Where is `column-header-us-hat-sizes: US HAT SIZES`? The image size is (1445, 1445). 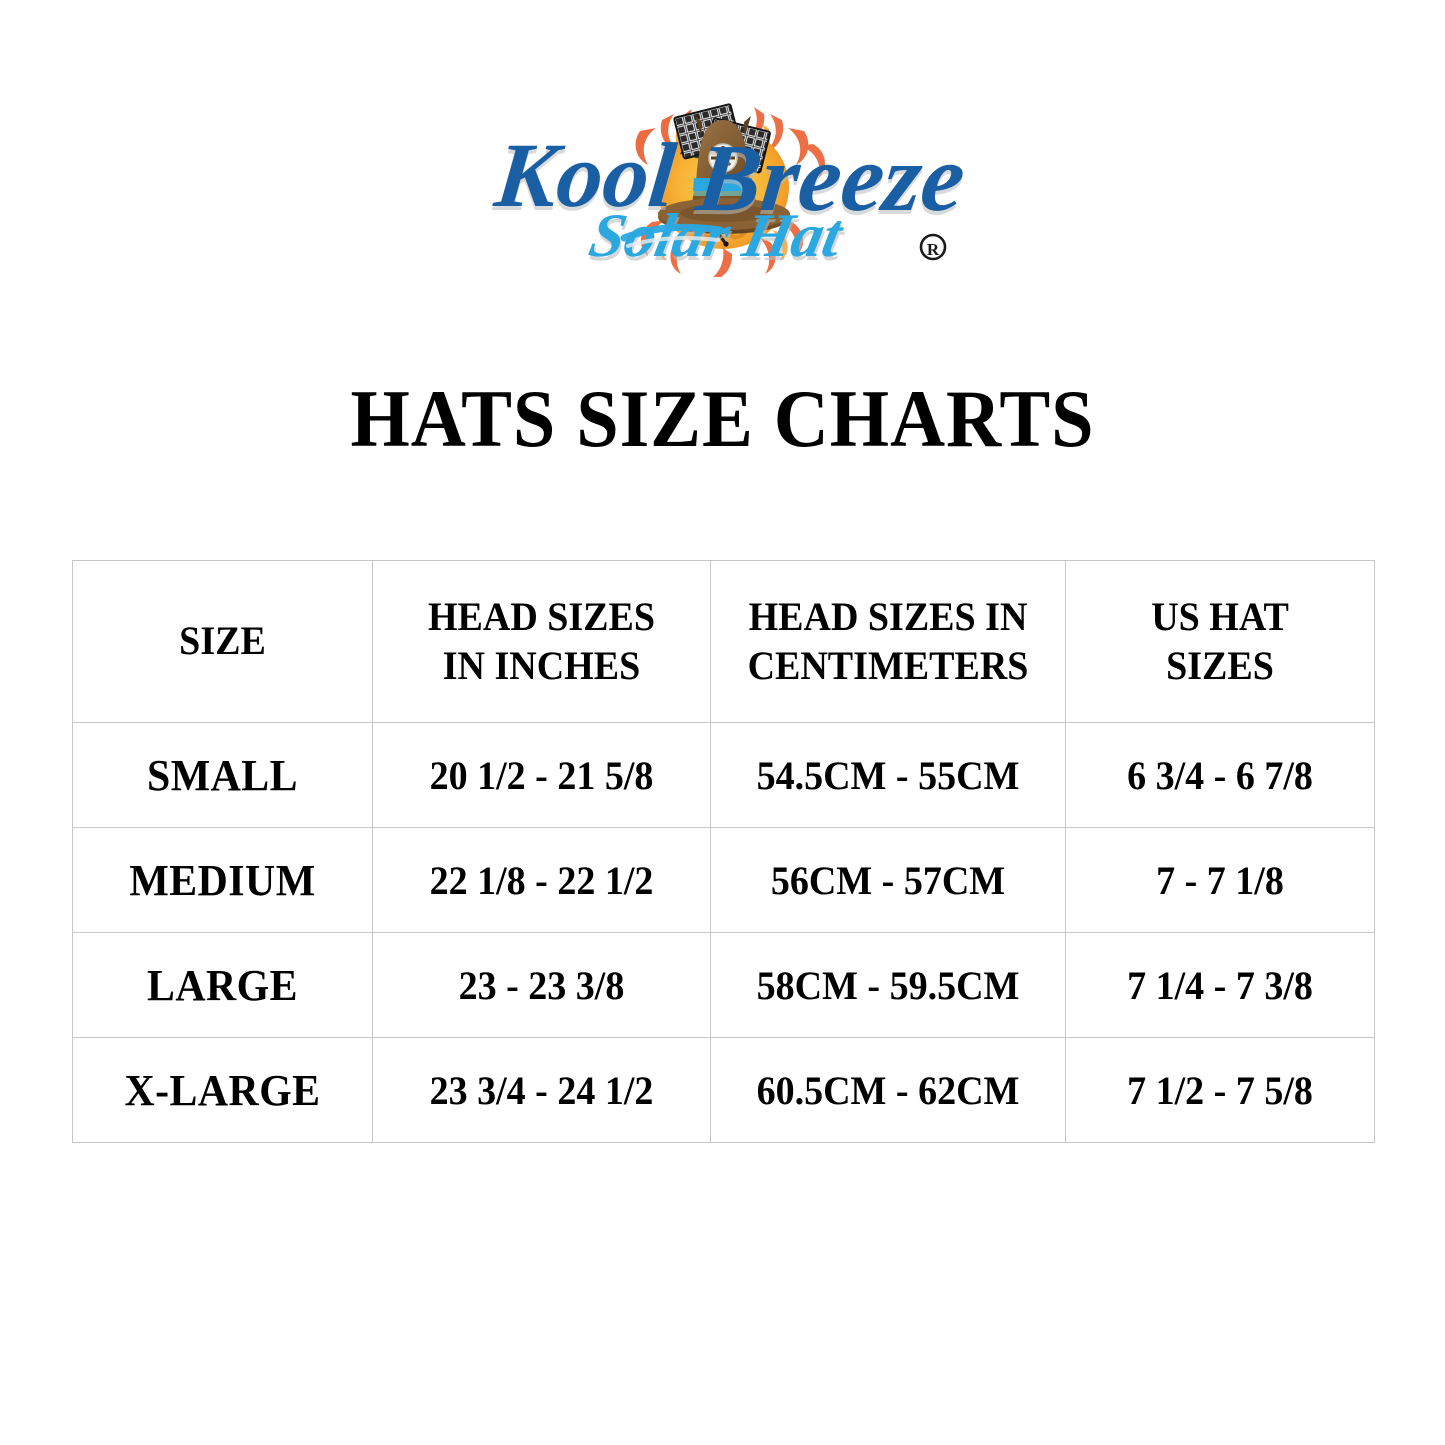
column-header-us-hat-sizes: US HAT SIZES is located at coordinates (1220, 641).